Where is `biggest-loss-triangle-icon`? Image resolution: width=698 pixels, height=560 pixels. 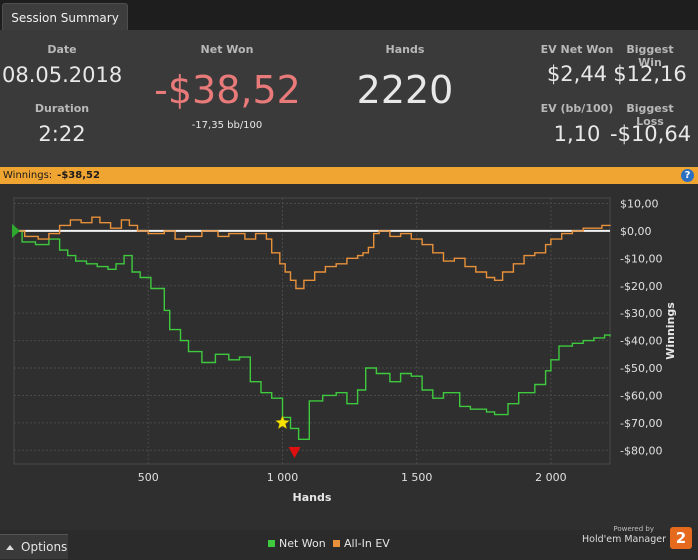 biggest-loss-triangle-icon is located at coordinates (294, 453).